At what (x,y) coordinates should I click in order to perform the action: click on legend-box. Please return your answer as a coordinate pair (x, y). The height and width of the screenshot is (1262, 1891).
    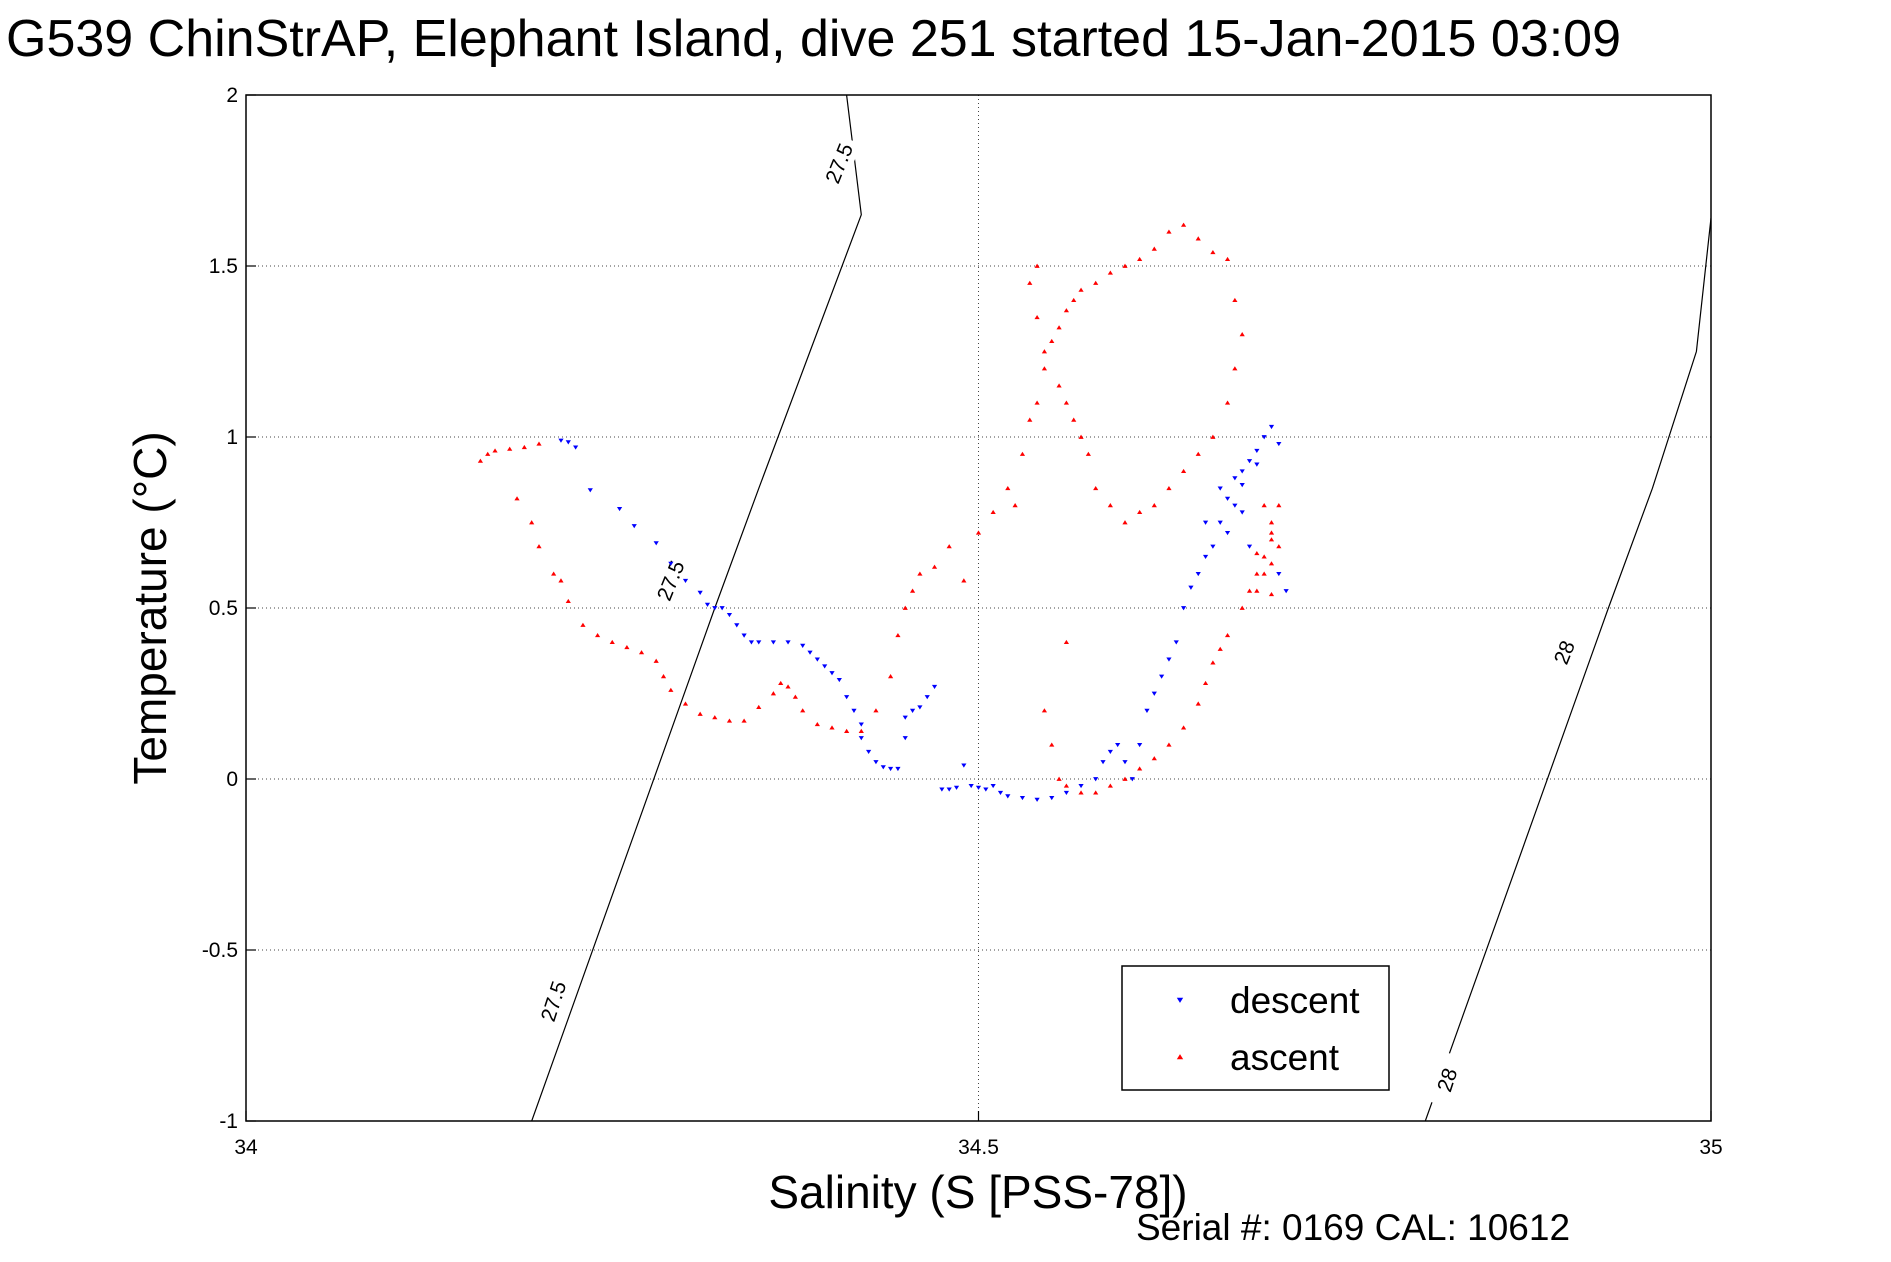
    Looking at the image, I should click on (1255, 1028).